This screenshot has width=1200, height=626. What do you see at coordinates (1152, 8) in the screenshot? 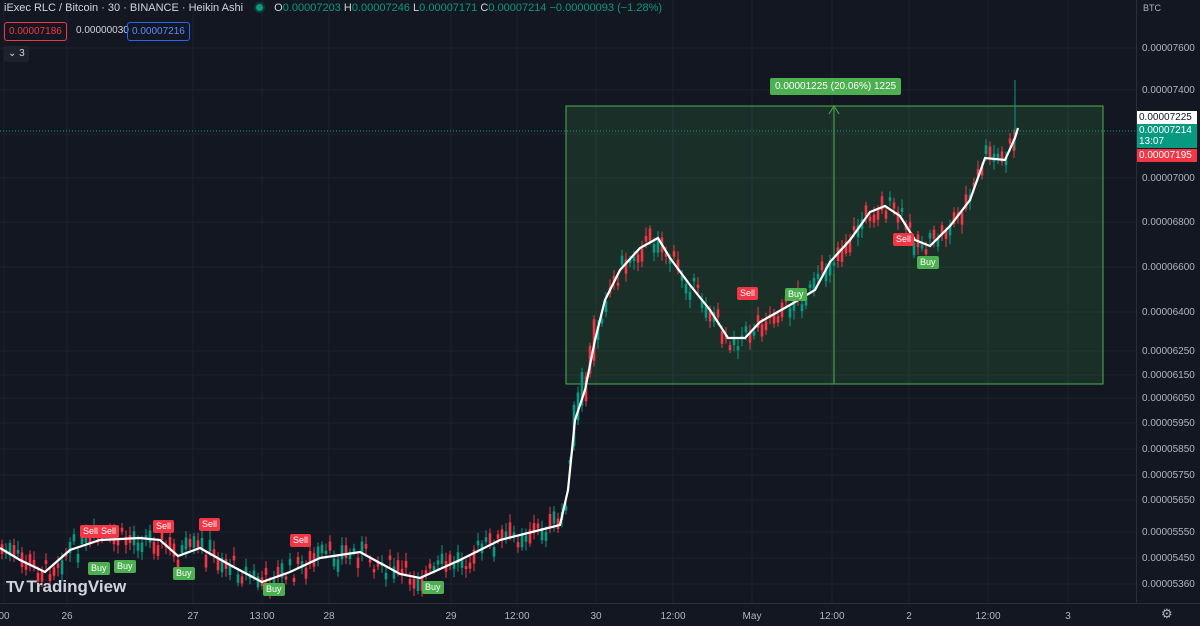
I see `currency-label: BTC` at bounding box center [1152, 8].